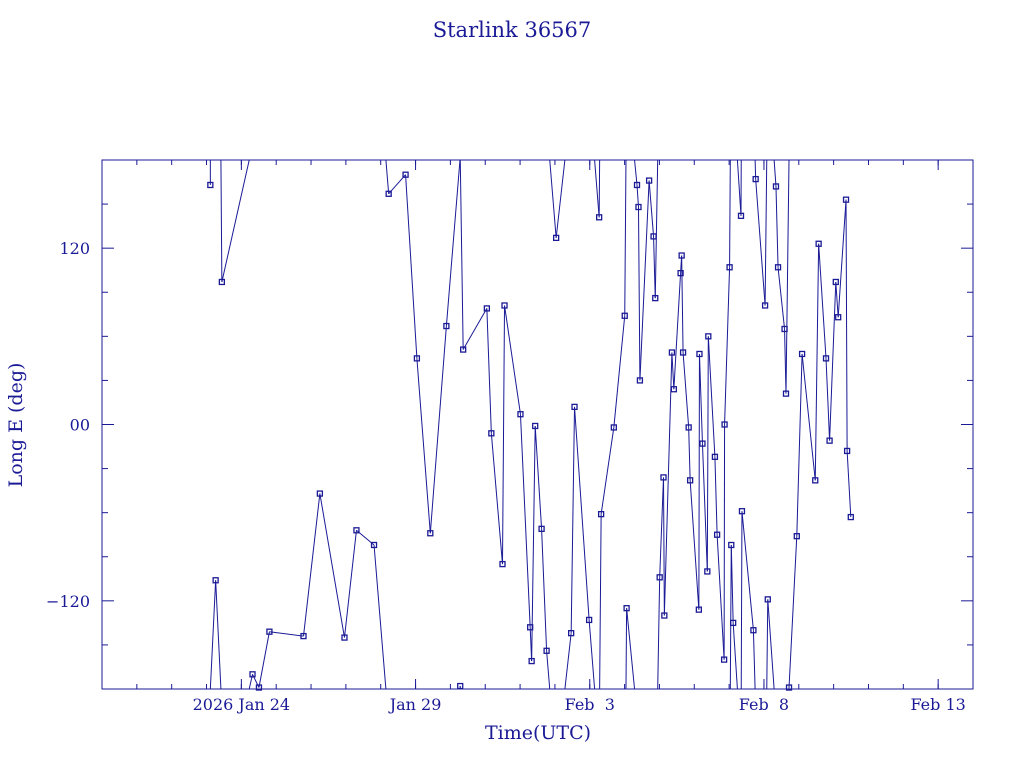 The width and height of the screenshot is (1024, 768). Describe the element at coordinates (80, 425) in the screenshot. I see `y-tick-label: 00` at that location.